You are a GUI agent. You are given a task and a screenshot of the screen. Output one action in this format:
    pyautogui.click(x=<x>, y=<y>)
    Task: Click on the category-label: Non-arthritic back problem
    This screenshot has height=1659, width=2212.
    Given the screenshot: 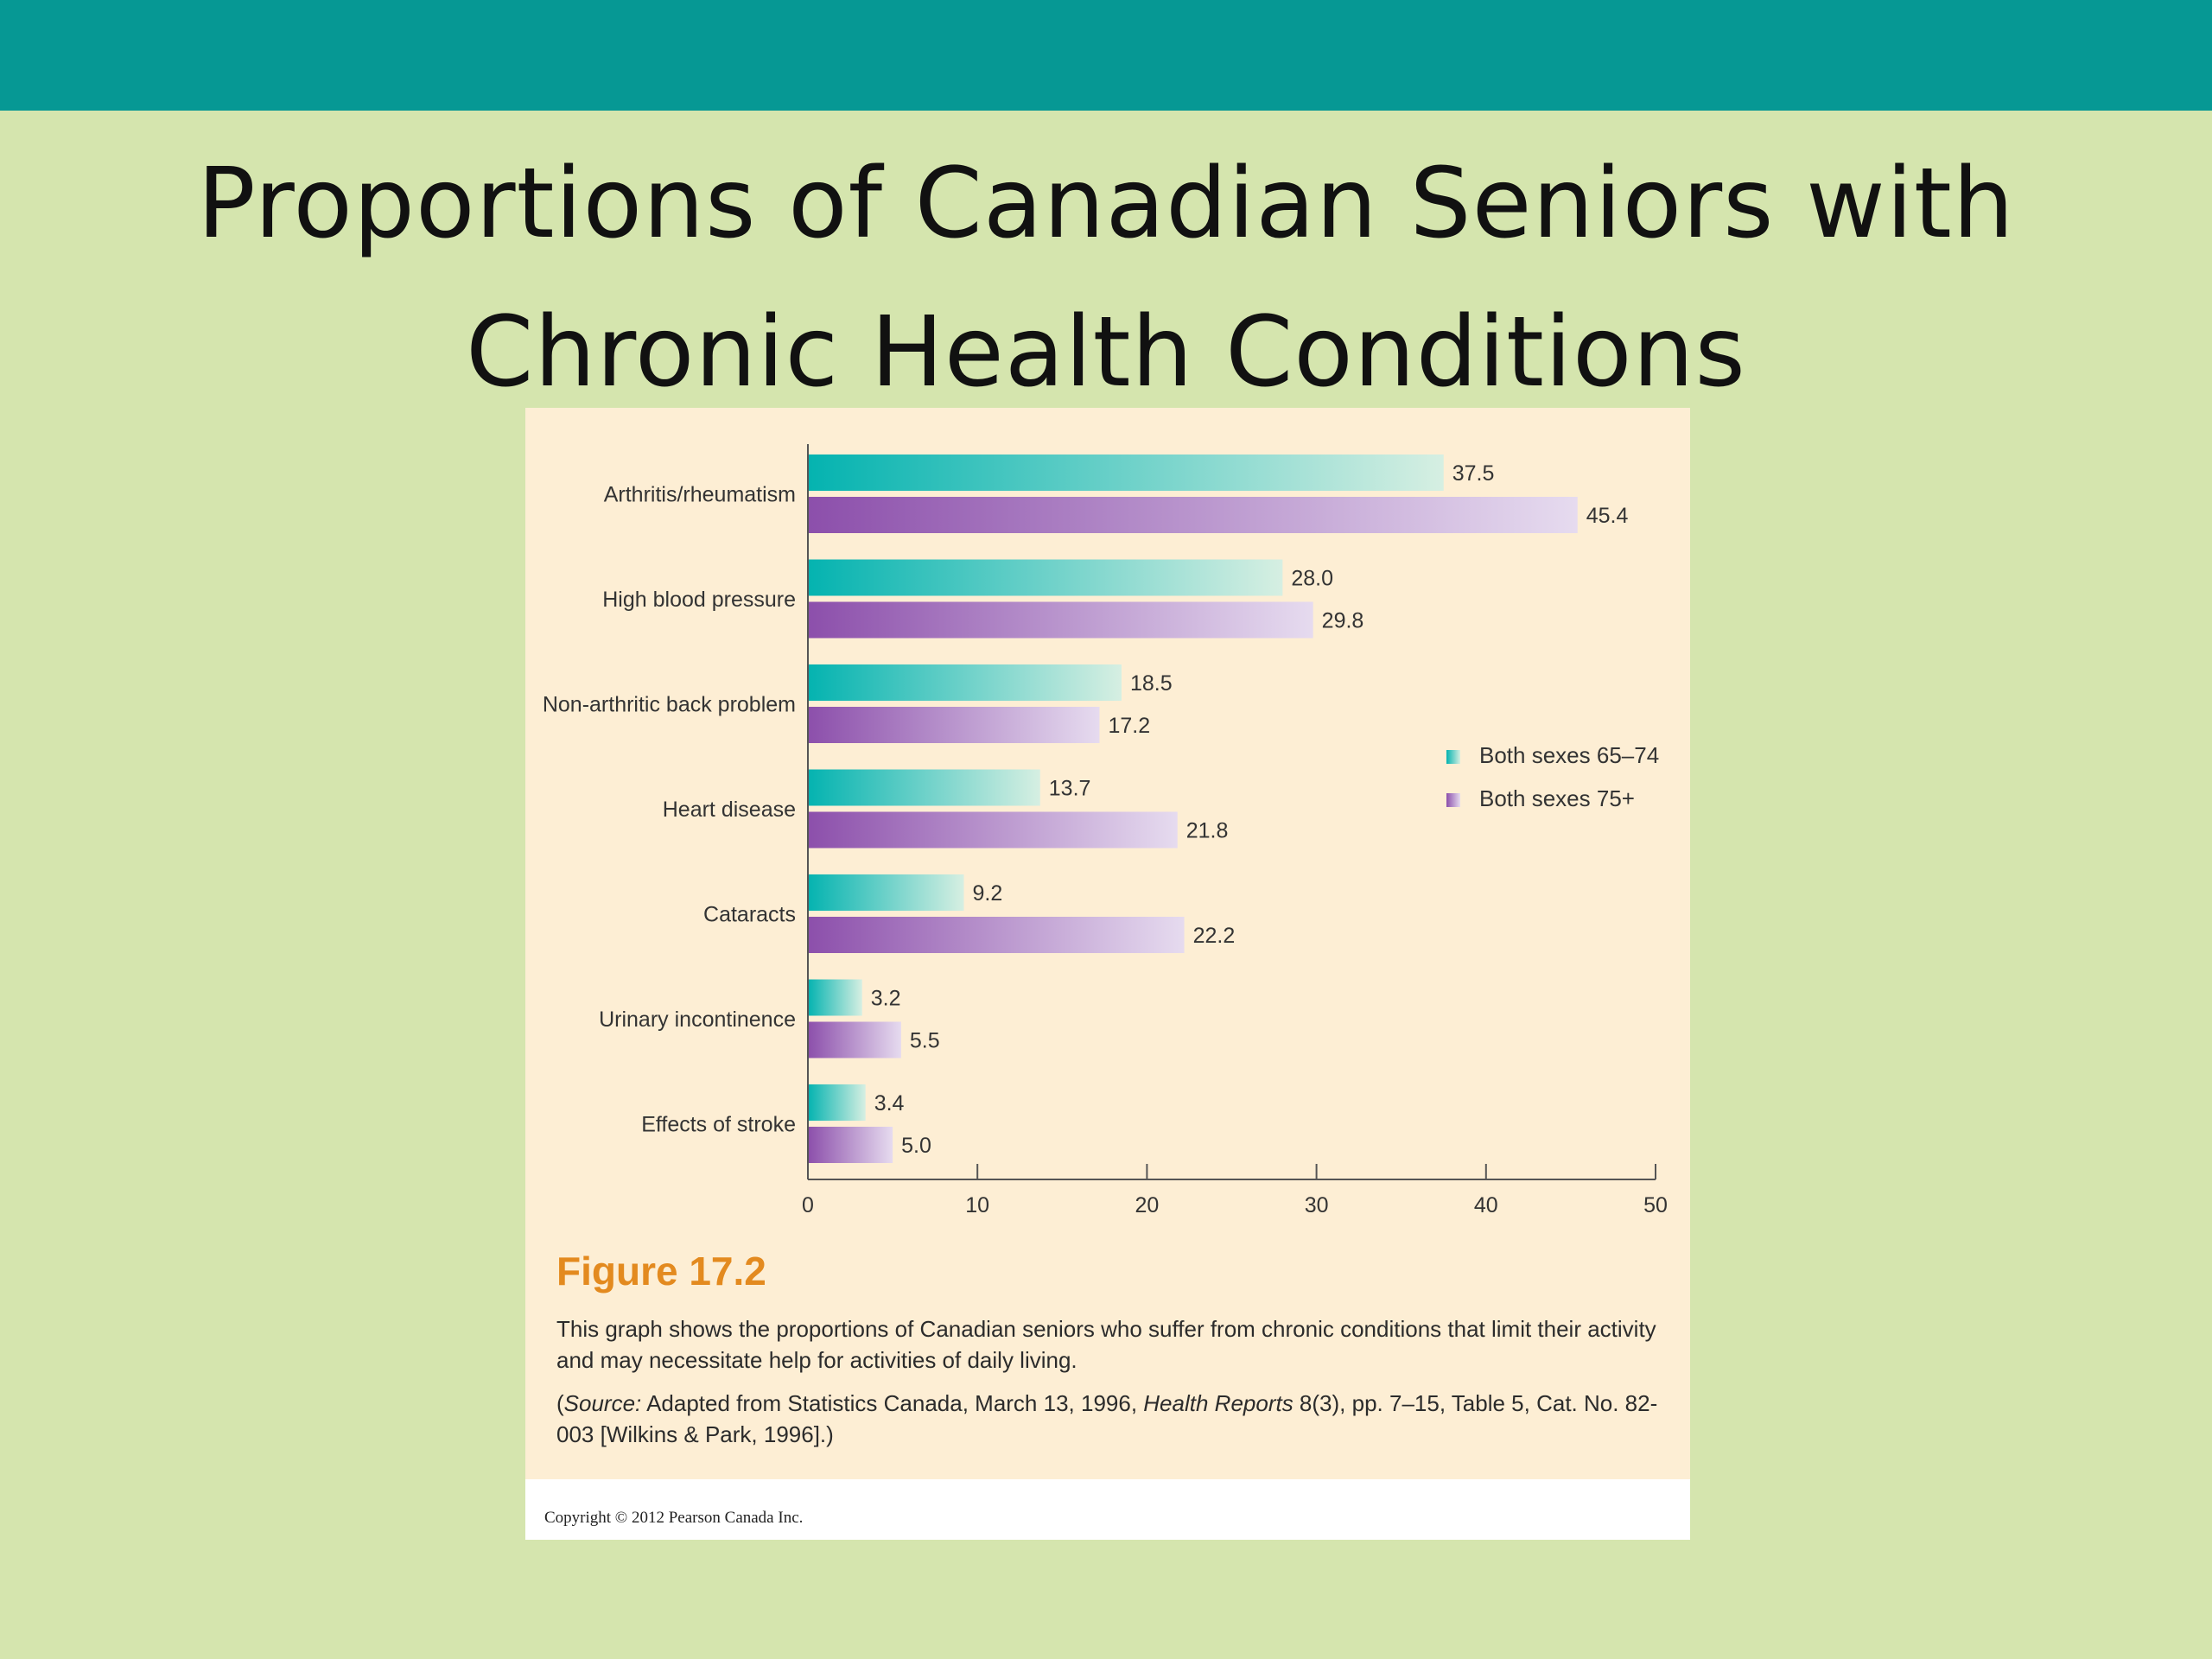 What is the action you would take?
    pyautogui.click(x=669, y=705)
    